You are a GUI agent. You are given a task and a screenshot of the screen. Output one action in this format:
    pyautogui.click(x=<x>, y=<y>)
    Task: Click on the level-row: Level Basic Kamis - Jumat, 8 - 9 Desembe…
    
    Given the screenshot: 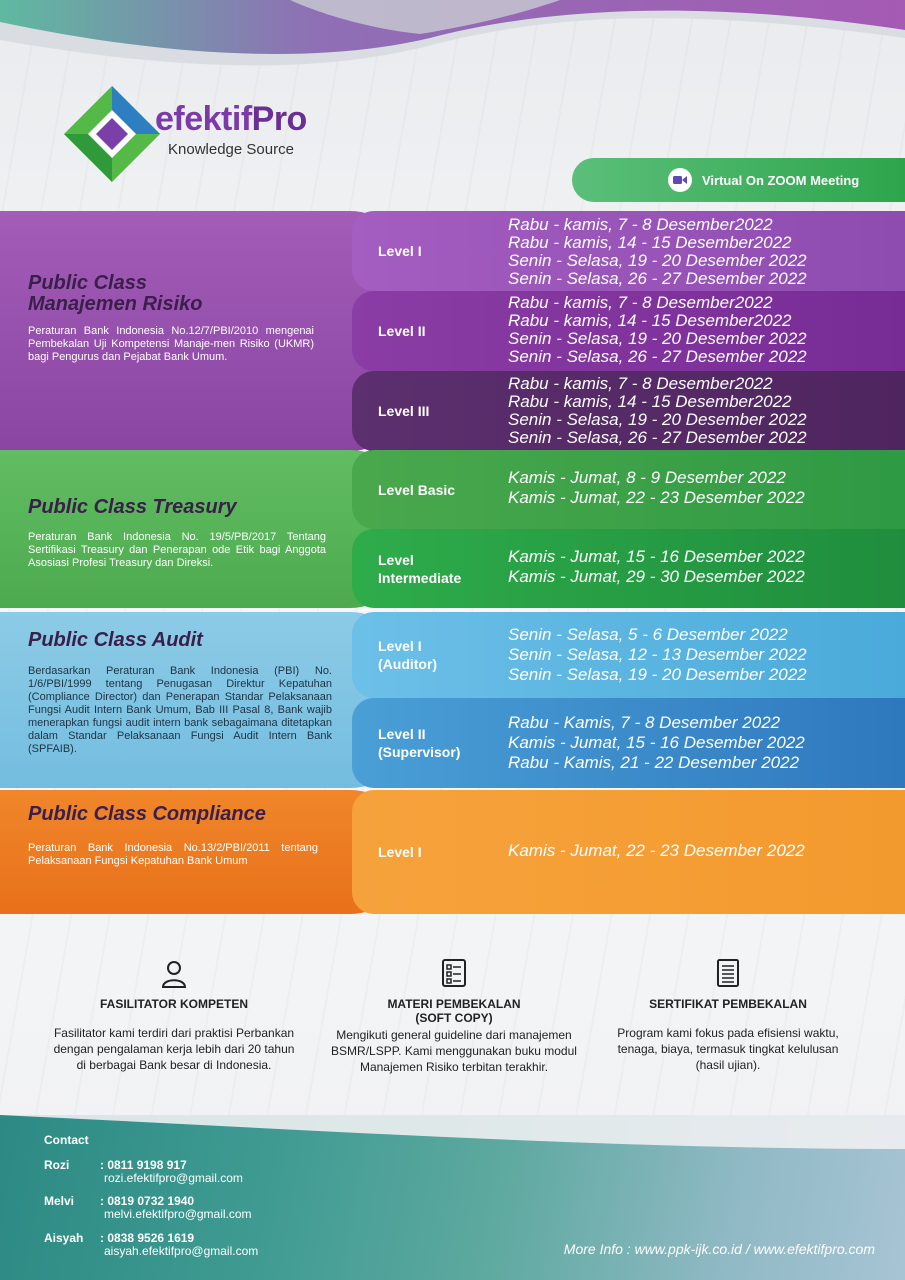 What is the action you would take?
    pyautogui.click(x=628, y=489)
    